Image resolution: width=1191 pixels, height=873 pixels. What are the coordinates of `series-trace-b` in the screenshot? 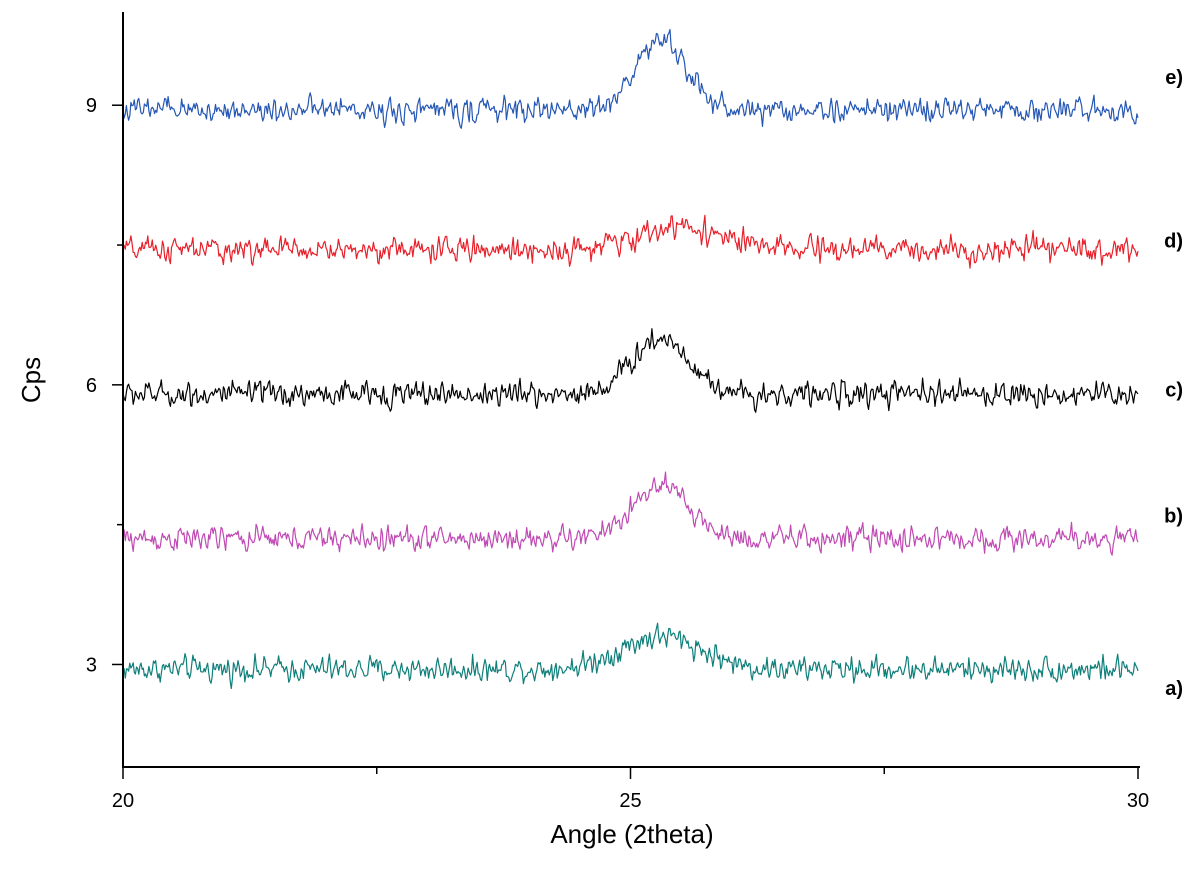 It's located at (630, 513).